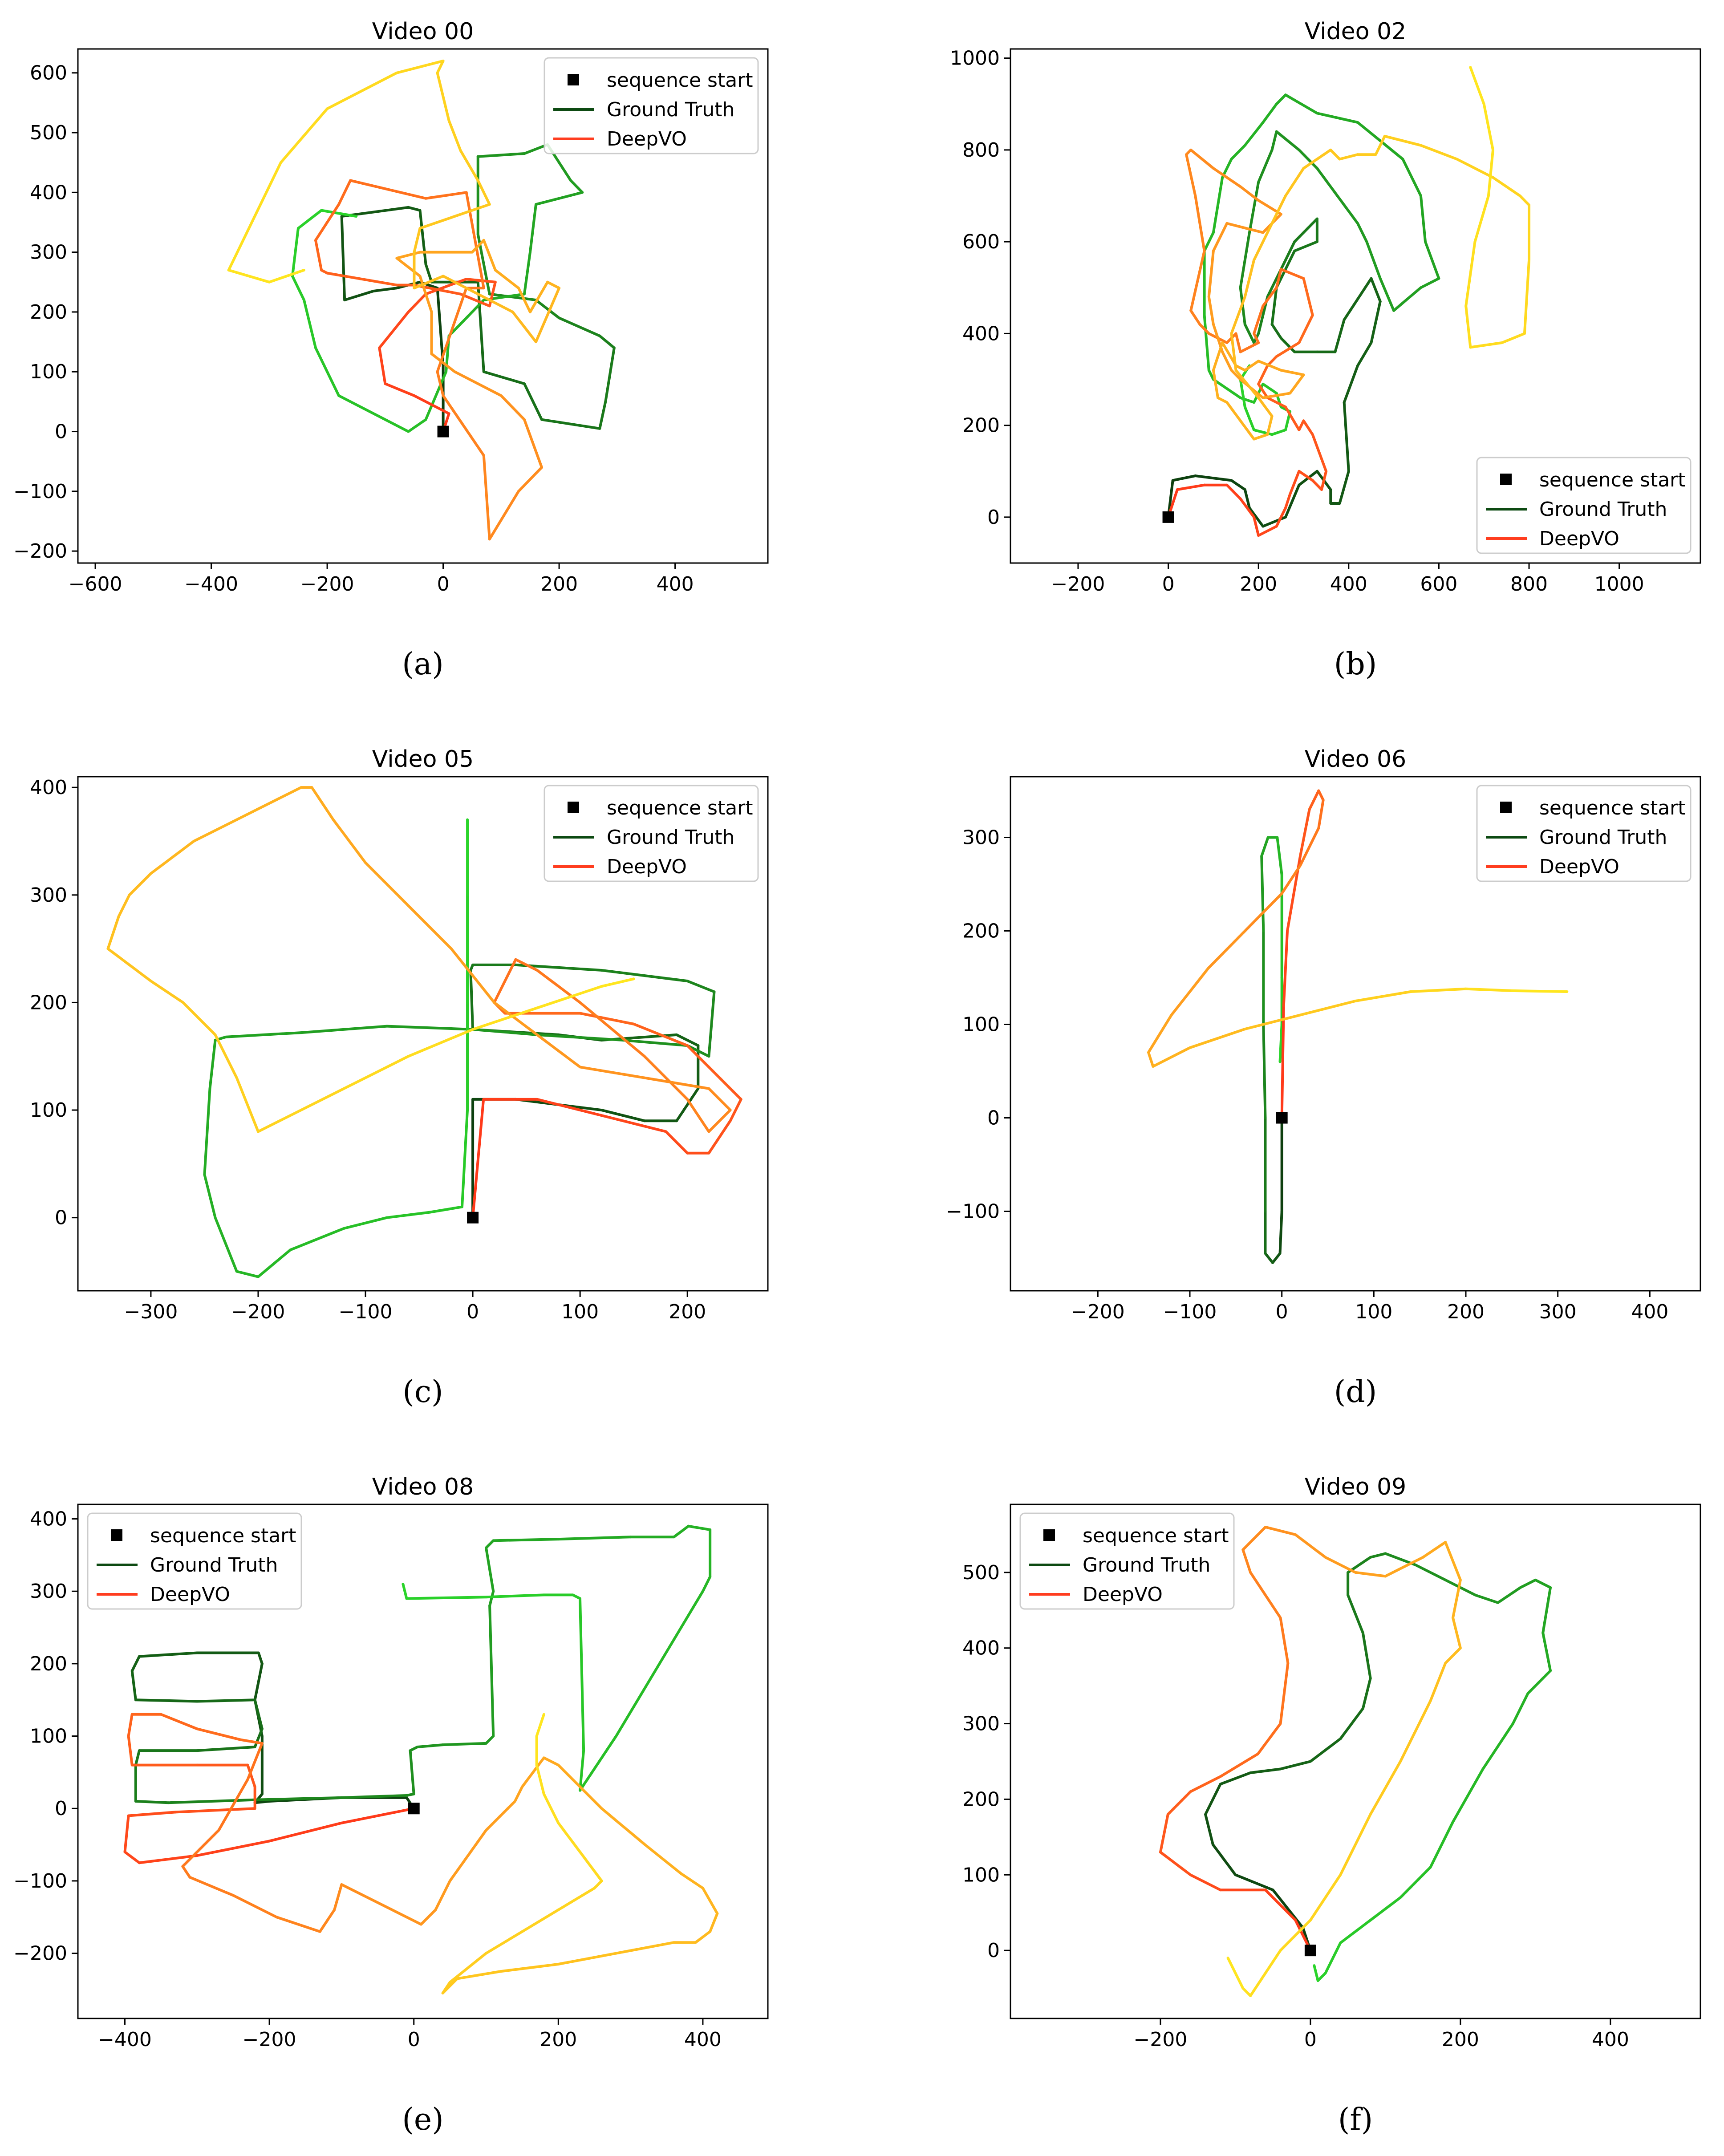 The width and height of the screenshot is (1724, 2156). What do you see at coordinates (48, 1110) in the screenshot?
I see `y-tick-label: 100` at bounding box center [48, 1110].